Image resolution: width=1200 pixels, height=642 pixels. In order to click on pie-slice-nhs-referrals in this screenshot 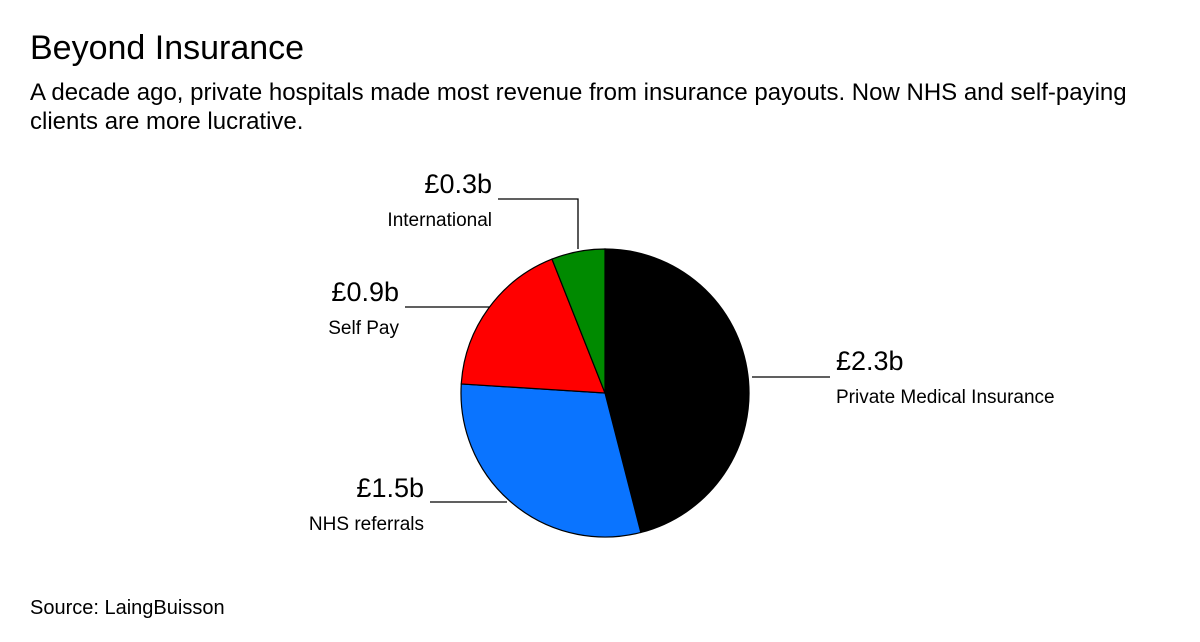, I will do `click(551, 460)`.